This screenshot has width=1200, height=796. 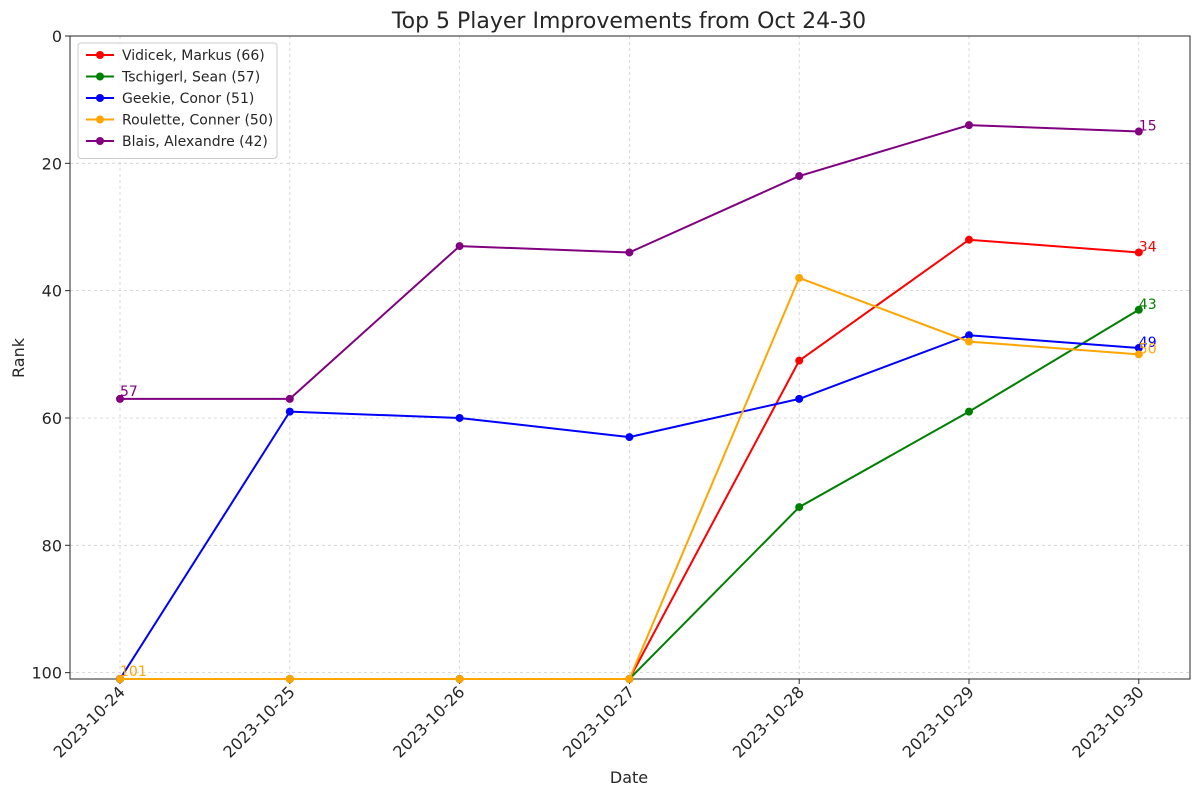 I want to click on end-value-label: 43, so click(x=1148, y=305).